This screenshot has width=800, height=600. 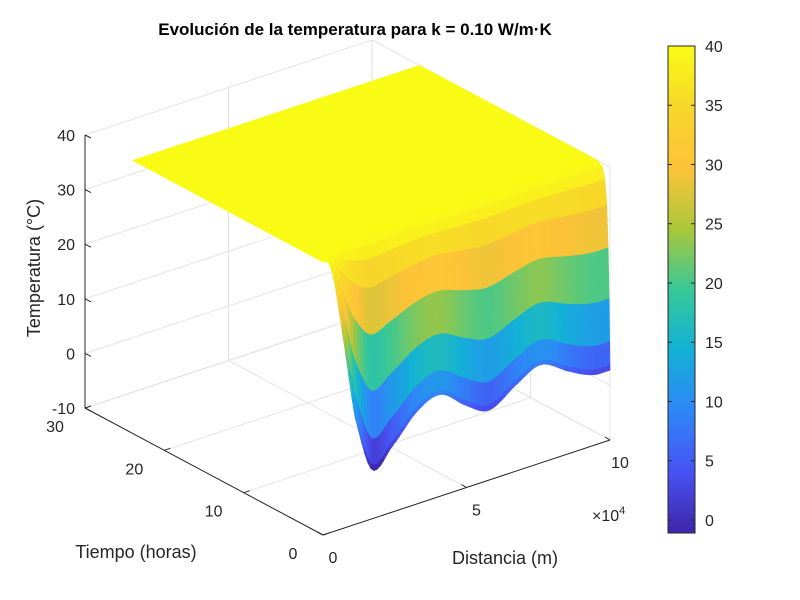 I want to click on colorbar: 0 5 10 15 20 25 30 35 40, so click(x=695, y=286).